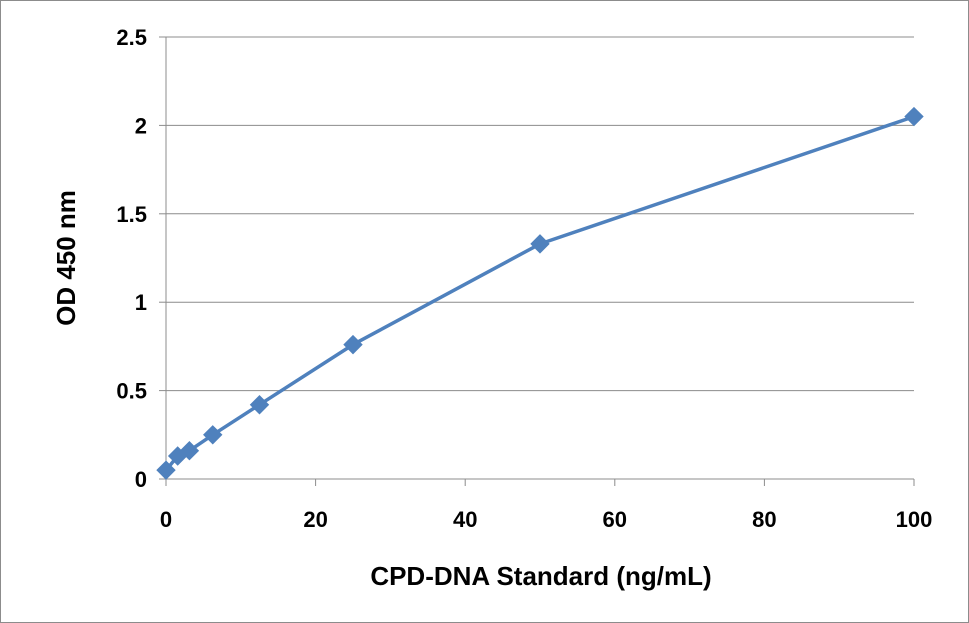  I want to click on y-tick-label: 2.5, so click(131, 37).